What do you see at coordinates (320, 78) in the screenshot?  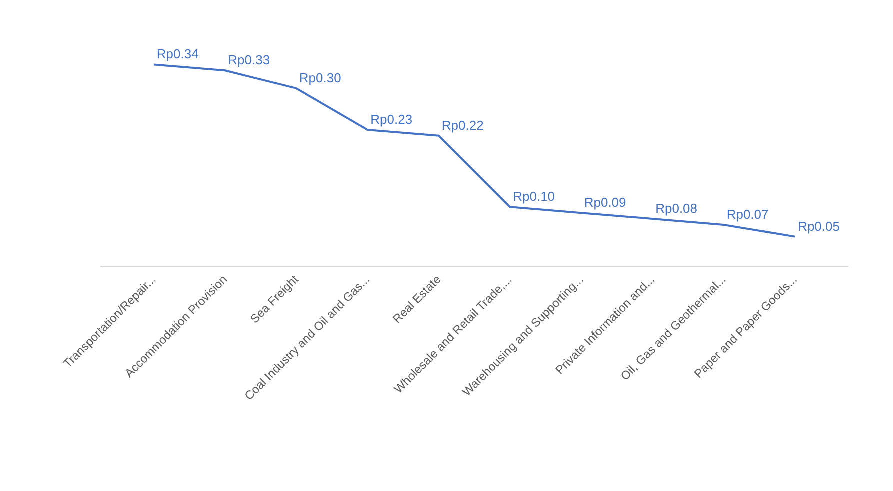 I see `data-label: Rp0.30` at bounding box center [320, 78].